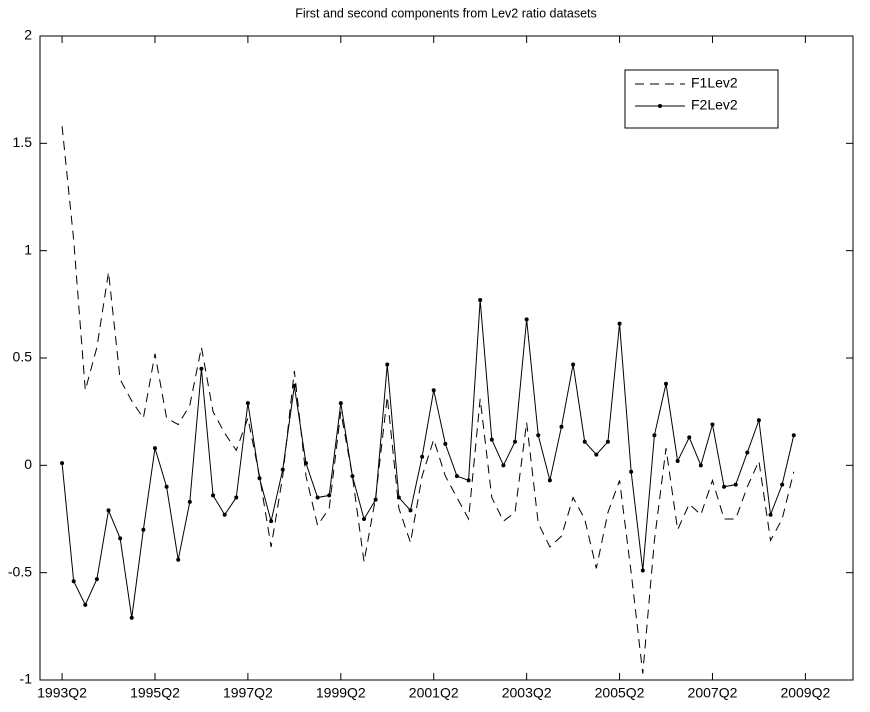  I want to click on x-tick-label: 1995Q2, so click(155, 693).